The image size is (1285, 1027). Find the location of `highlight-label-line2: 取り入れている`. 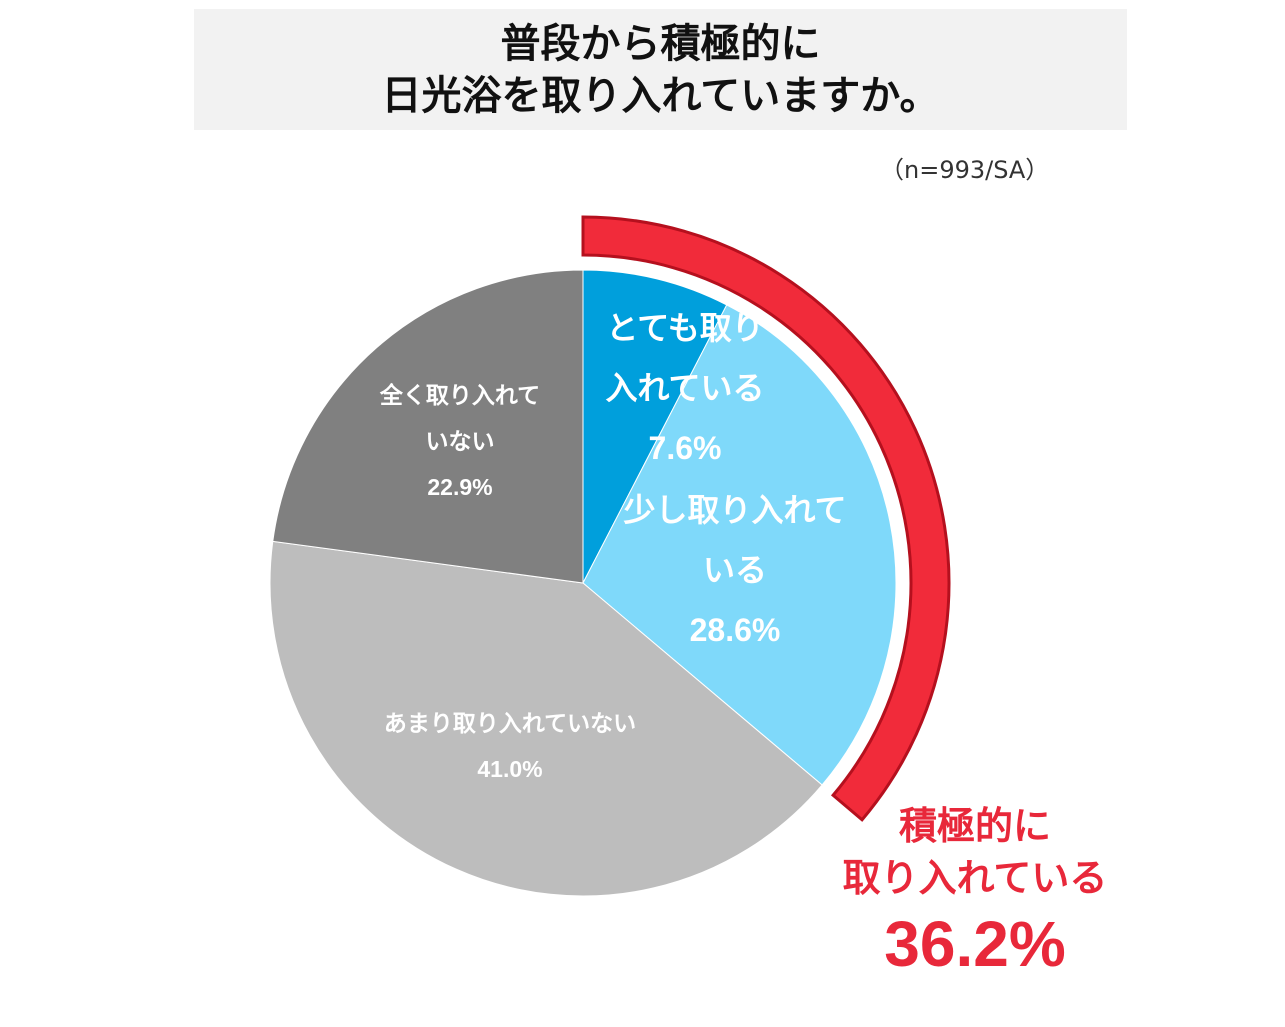

highlight-label-line2: 取り入れている is located at coordinates (975, 878).